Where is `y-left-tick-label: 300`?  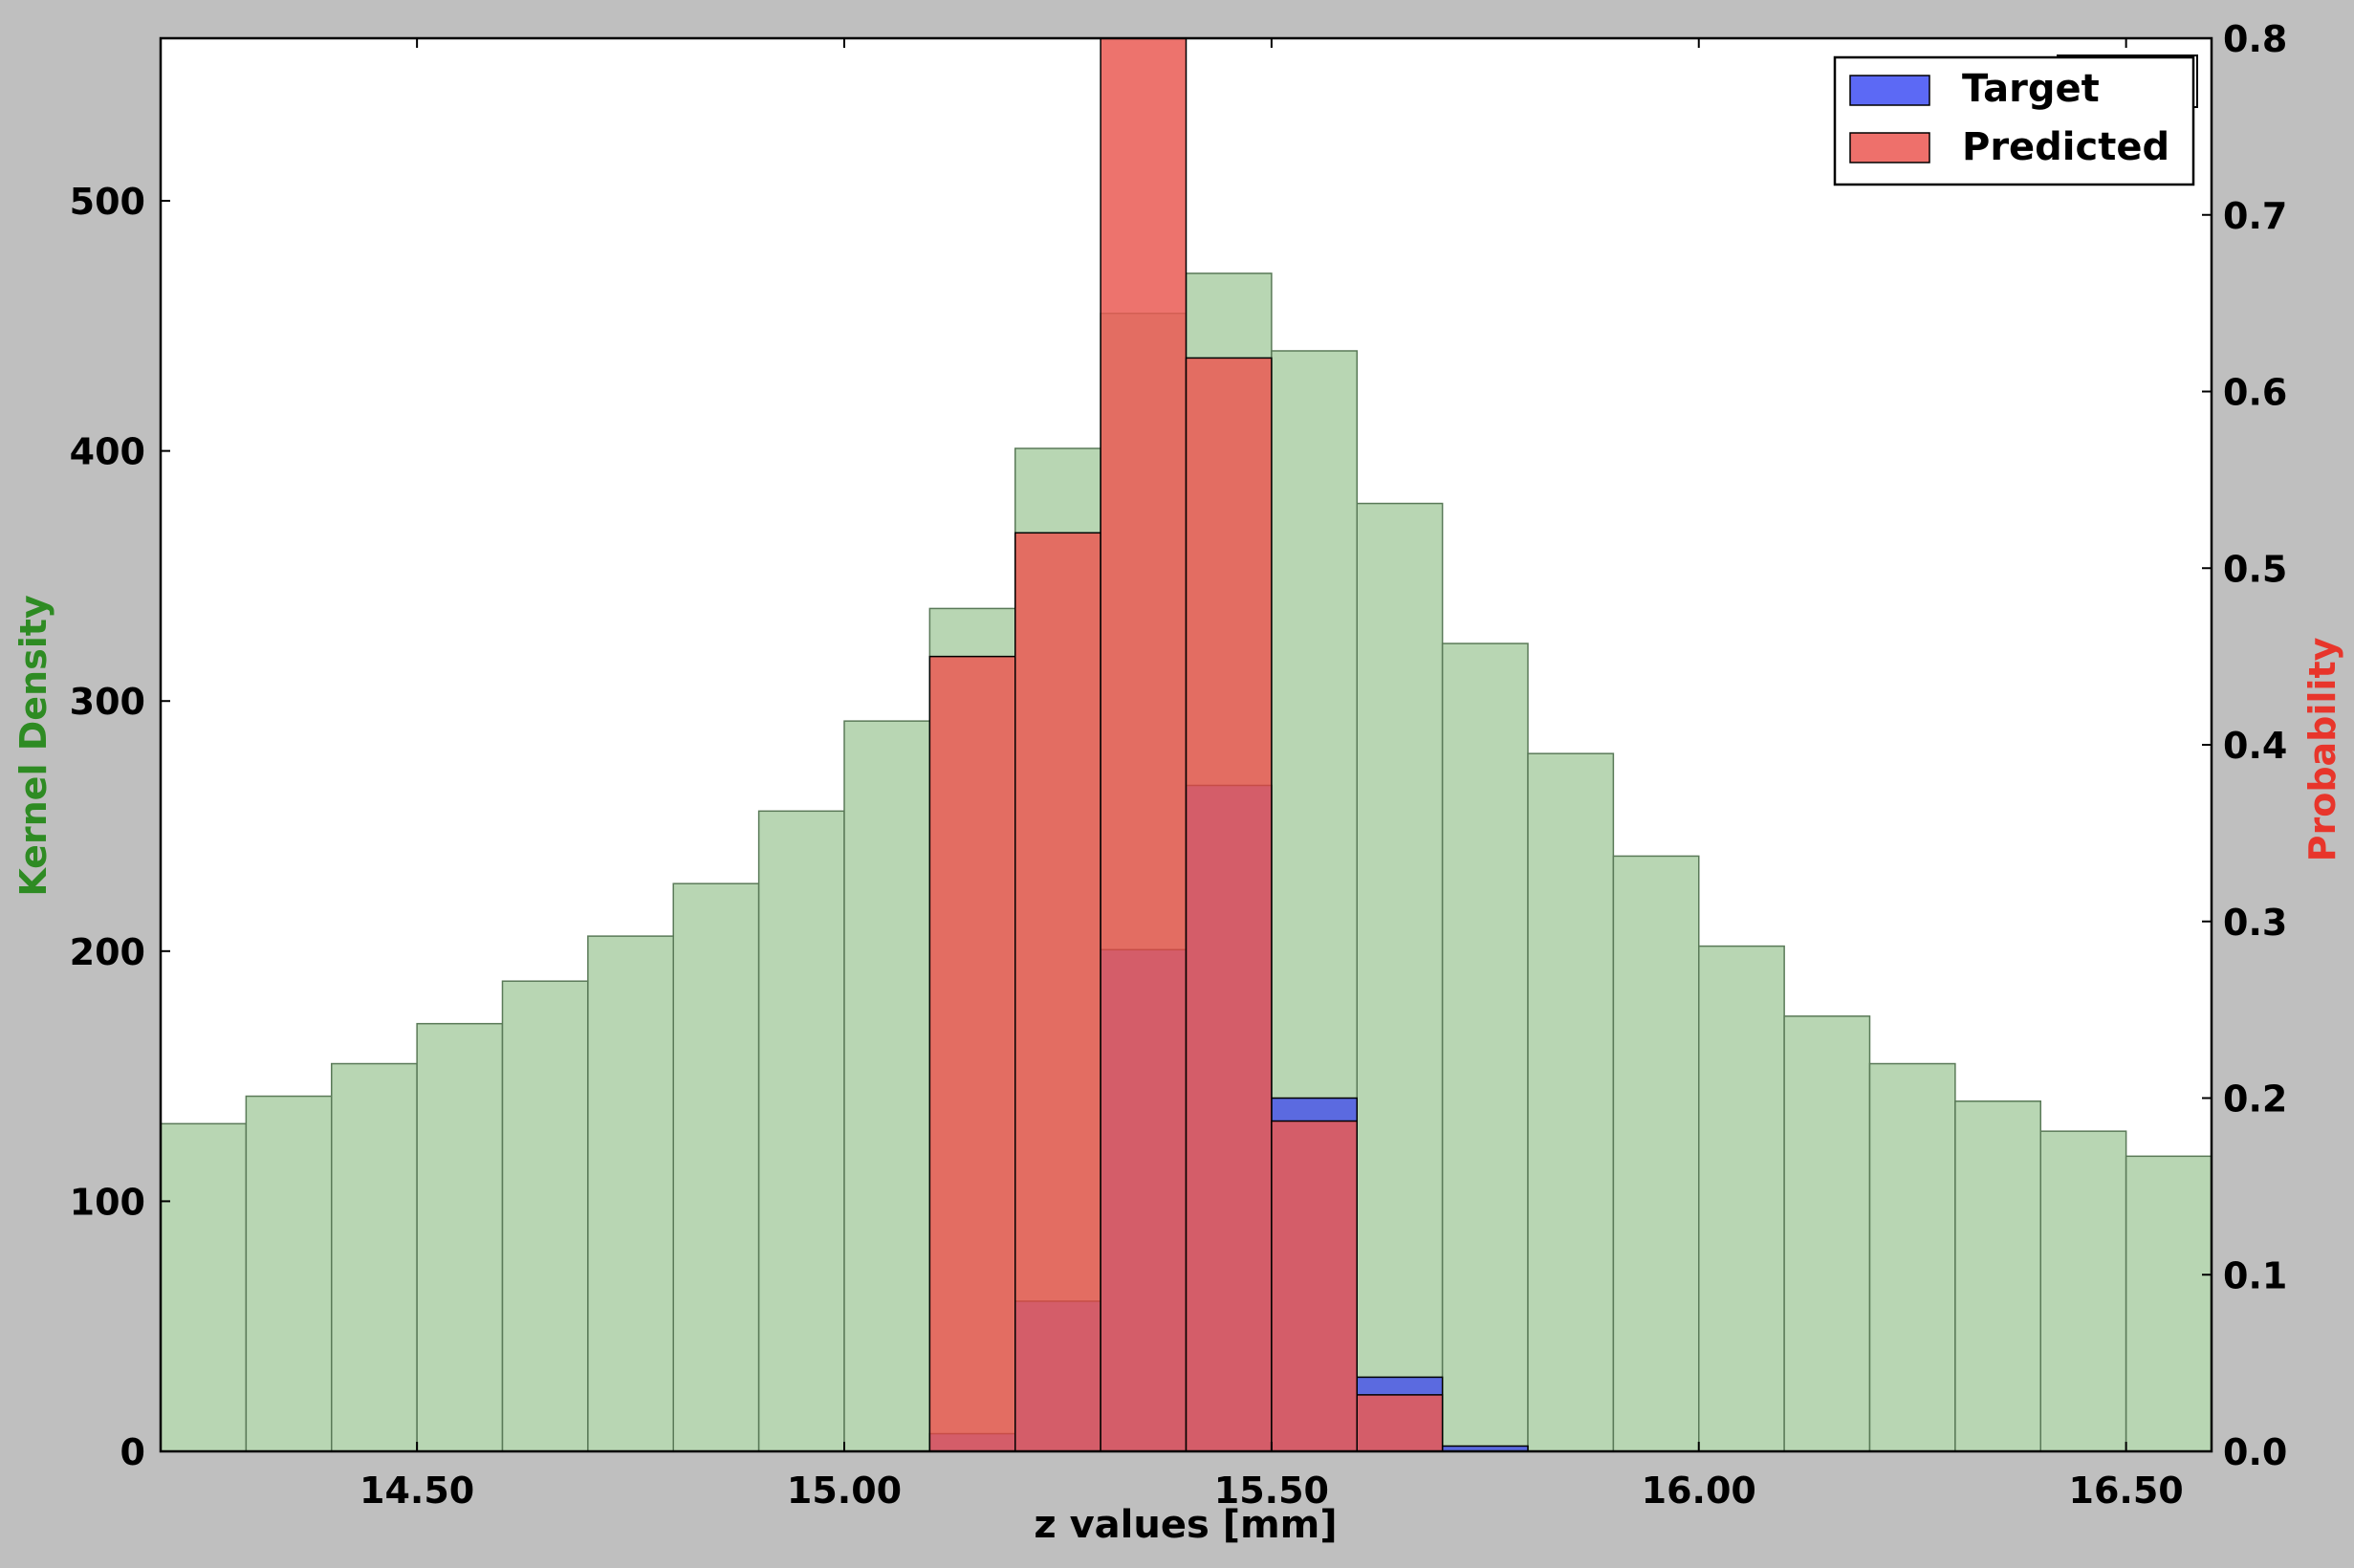 y-left-tick-label: 300 is located at coordinates (108, 702).